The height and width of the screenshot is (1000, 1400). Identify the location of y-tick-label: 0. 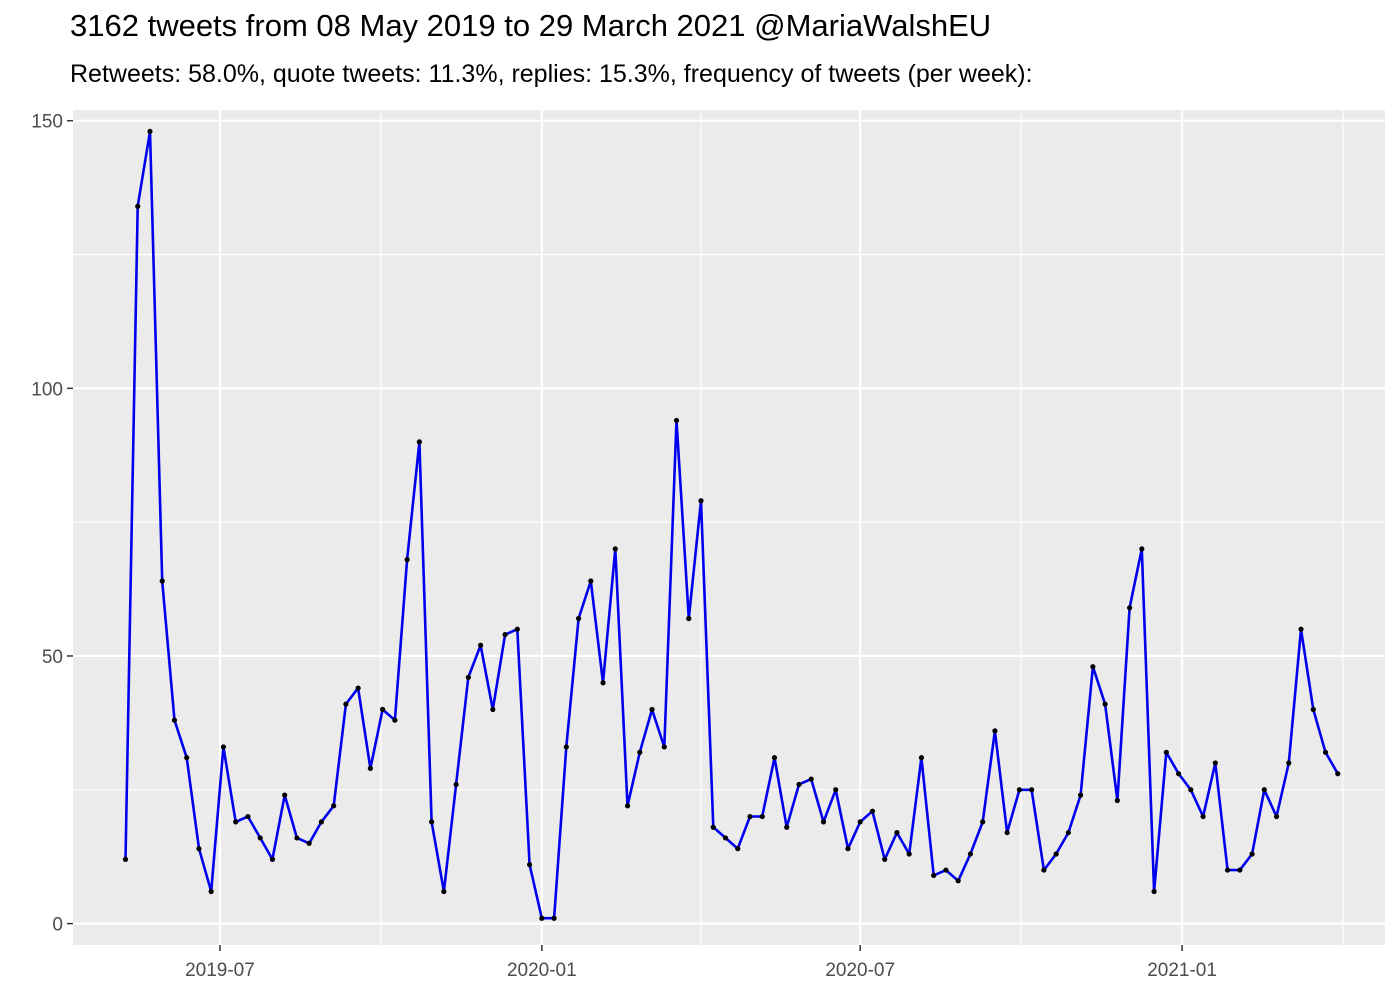
(57, 925).